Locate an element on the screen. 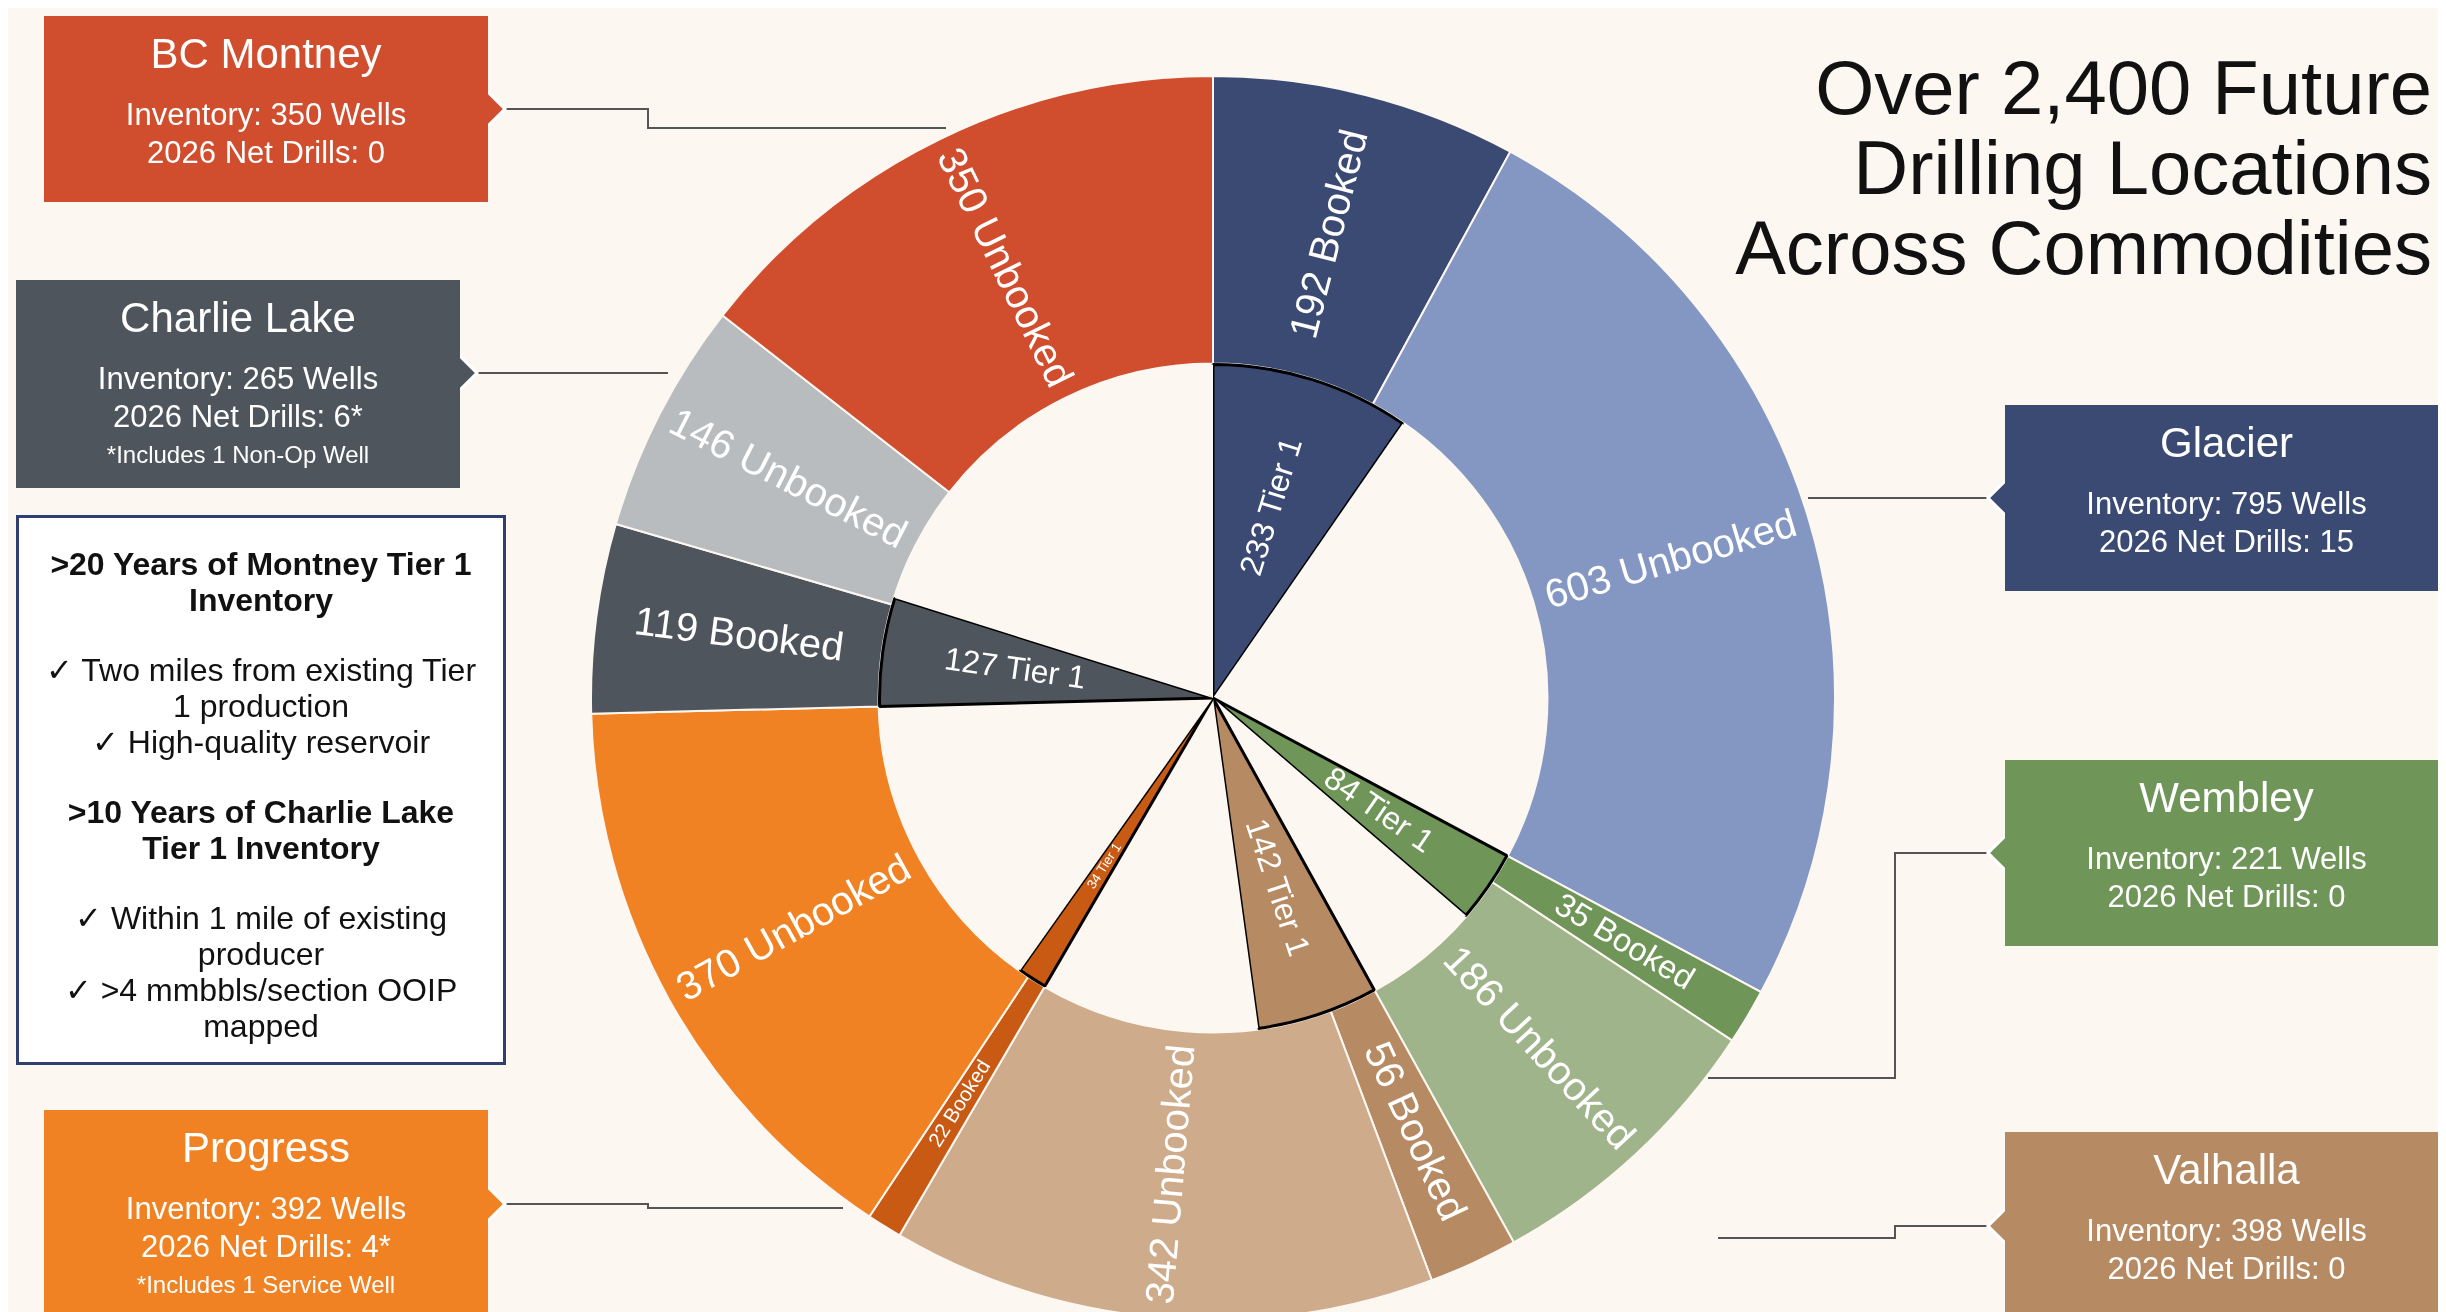 The height and width of the screenshot is (1312, 2446). text: Over 2,400 Future Drilling Locations Across Commodities is located at coordinates (2083, 167).